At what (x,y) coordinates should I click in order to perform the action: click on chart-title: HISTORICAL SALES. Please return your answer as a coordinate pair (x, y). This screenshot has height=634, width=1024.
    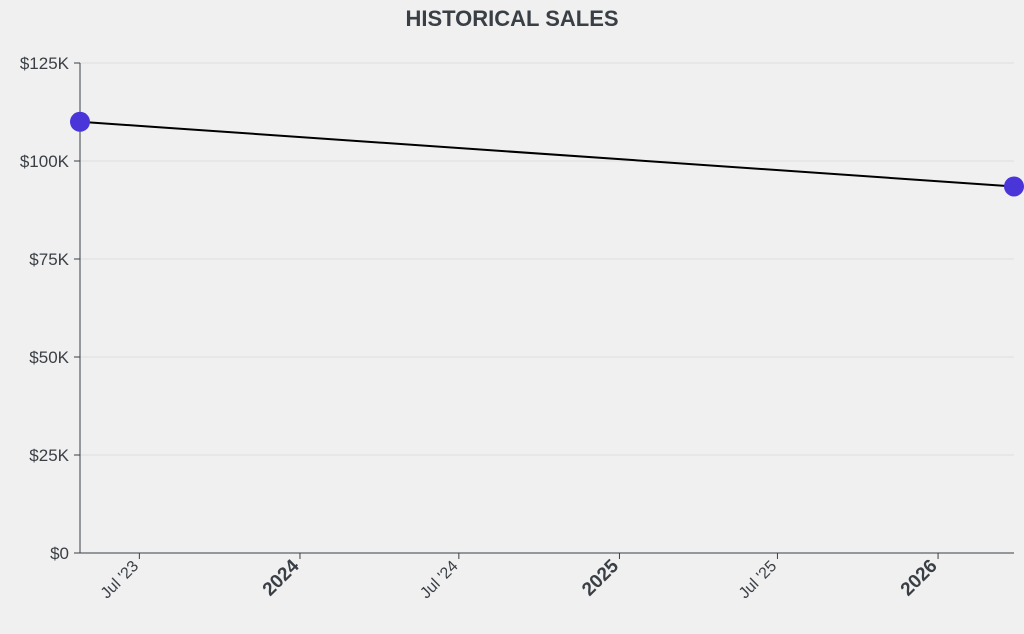
    Looking at the image, I should click on (511, 18).